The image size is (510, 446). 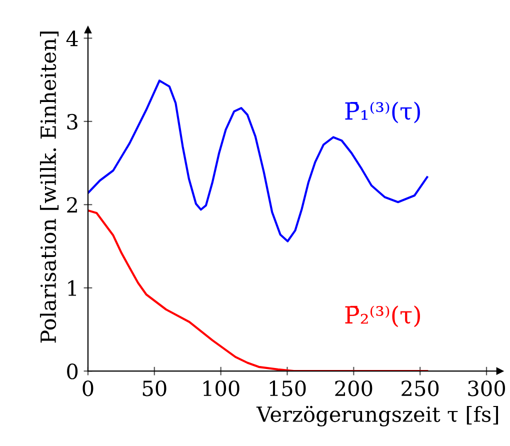 I want to click on y-tick-label: 0, so click(x=72, y=372).